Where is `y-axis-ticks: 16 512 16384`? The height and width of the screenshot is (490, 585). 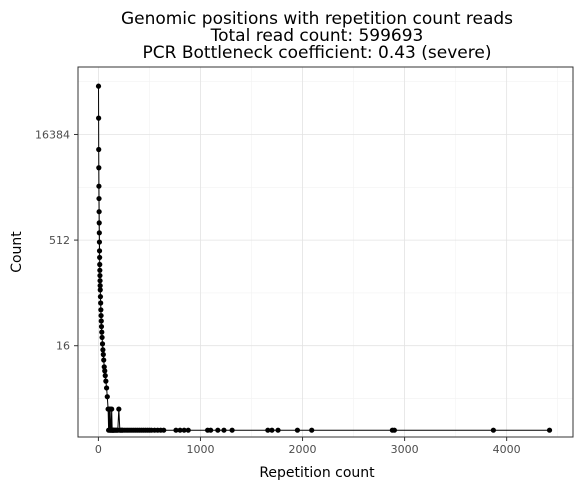
y-axis-ticks: 16 512 16384 is located at coordinates (56, 240).